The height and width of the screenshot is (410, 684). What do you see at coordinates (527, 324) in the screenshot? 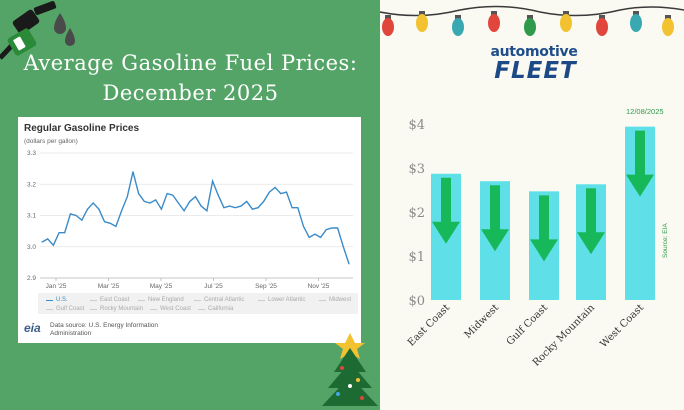
I see `bar-x-tick-label: Gulf Coast` at bounding box center [527, 324].